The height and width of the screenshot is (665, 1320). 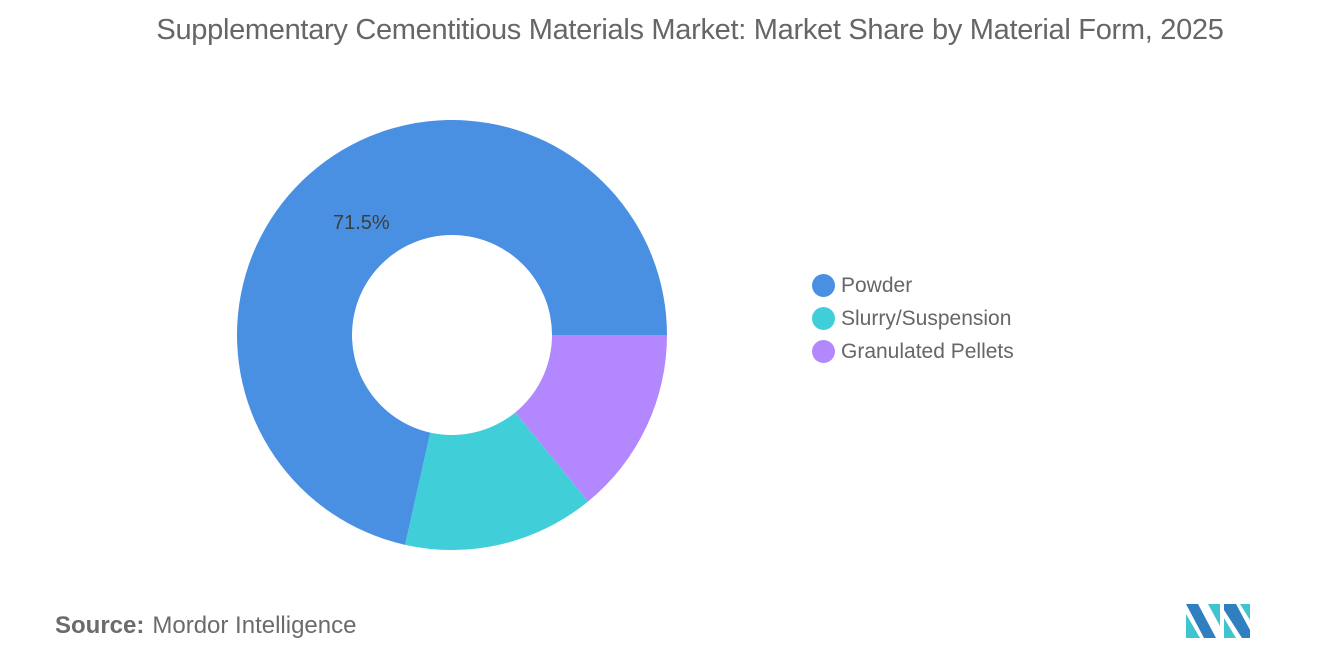 I want to click on slice-label-powder: 71.5%, so click(x=361, y=223).